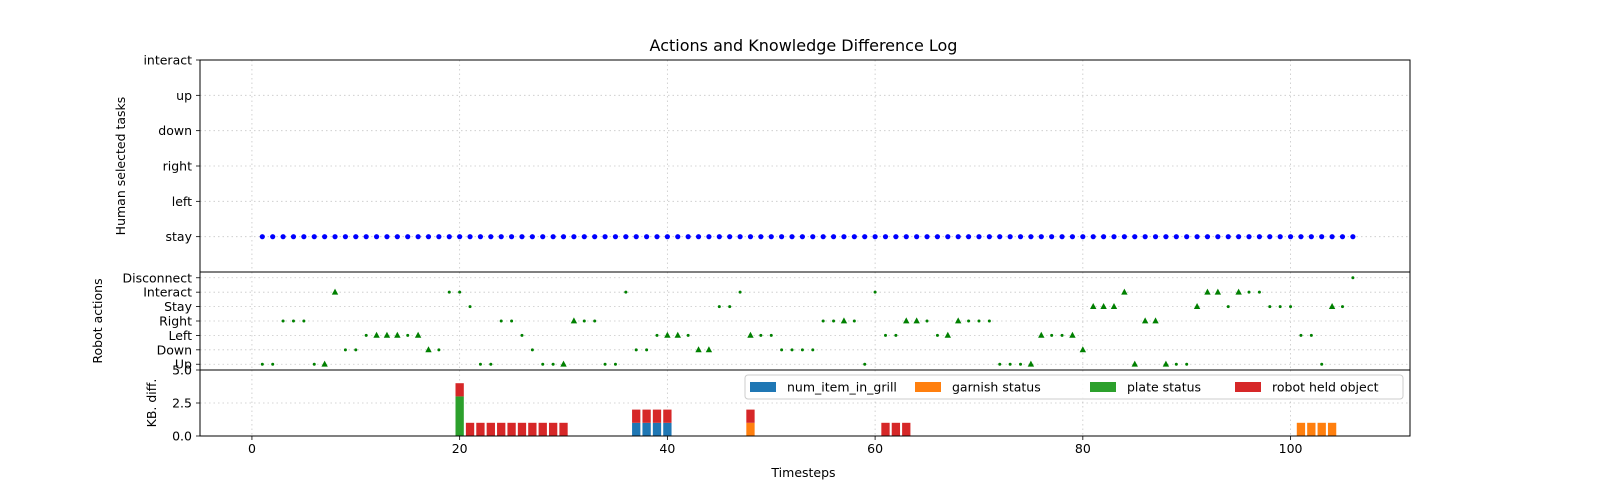 The height and width of the screenshot is (504, 1600). Describe the element at coordinates (167, 60) in the screenshot. I see `y-tick-label: interact` at that location.